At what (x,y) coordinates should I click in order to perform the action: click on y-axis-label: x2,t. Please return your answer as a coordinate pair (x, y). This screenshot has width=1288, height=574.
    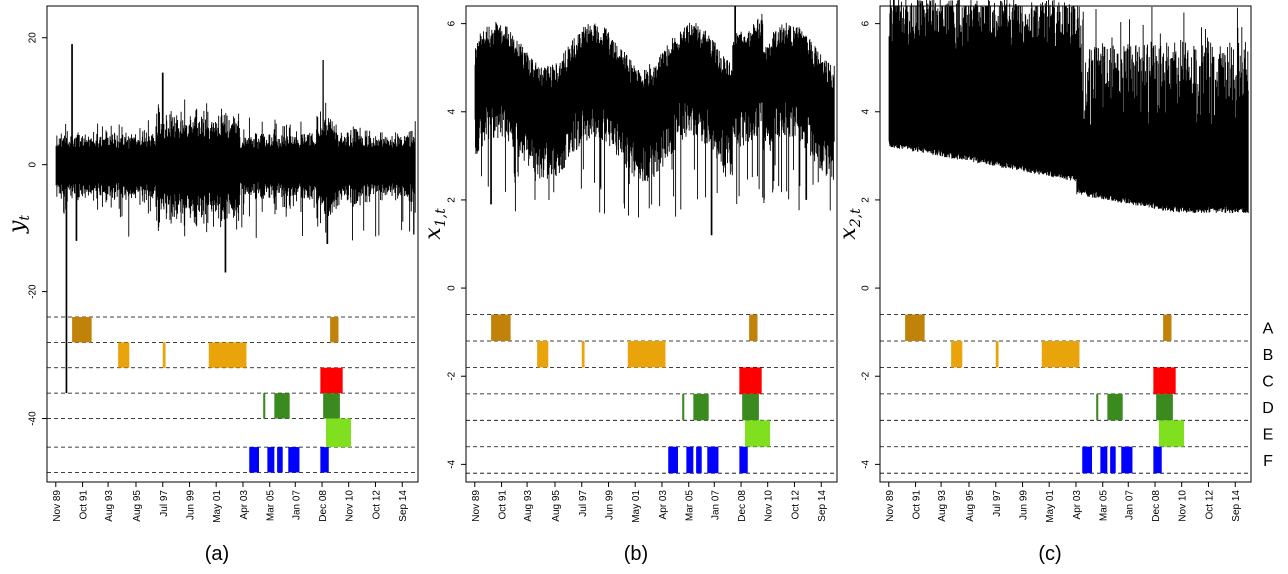
    Looking at the image, I should click on (850, 224).